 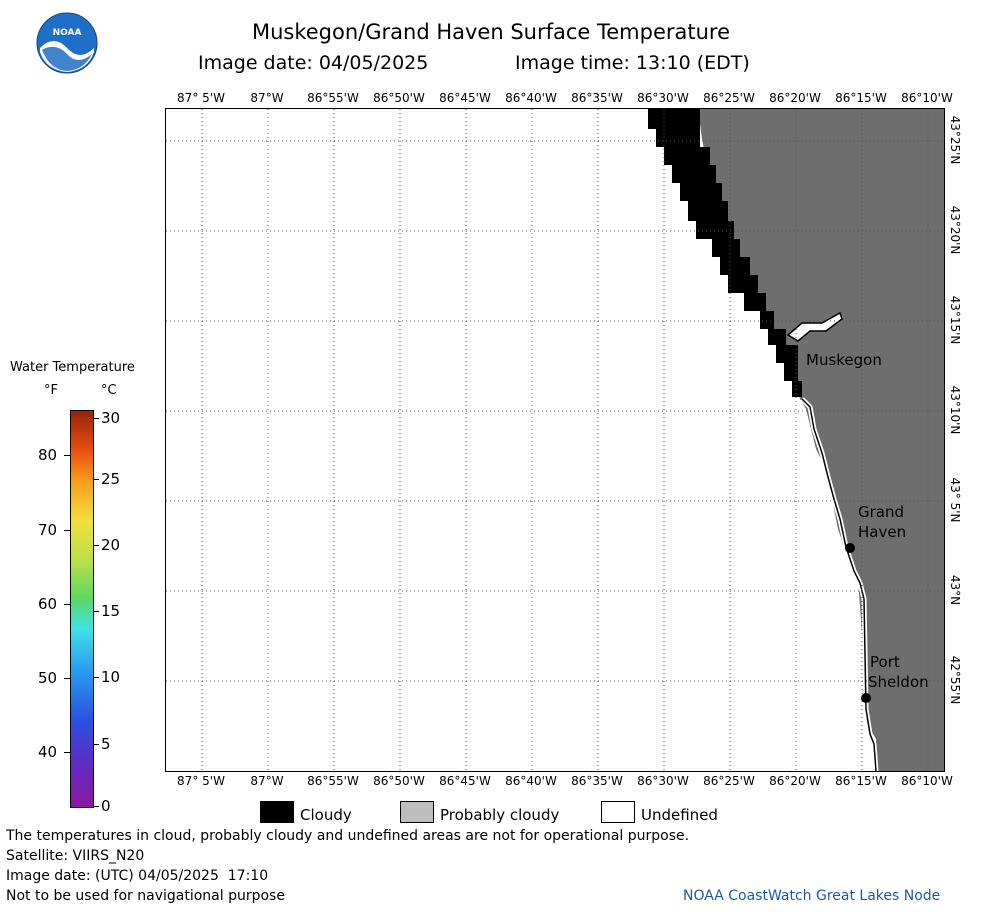 I want to click on probably-cloudy-label: Probably cloudy, so click(x=500, y=815).